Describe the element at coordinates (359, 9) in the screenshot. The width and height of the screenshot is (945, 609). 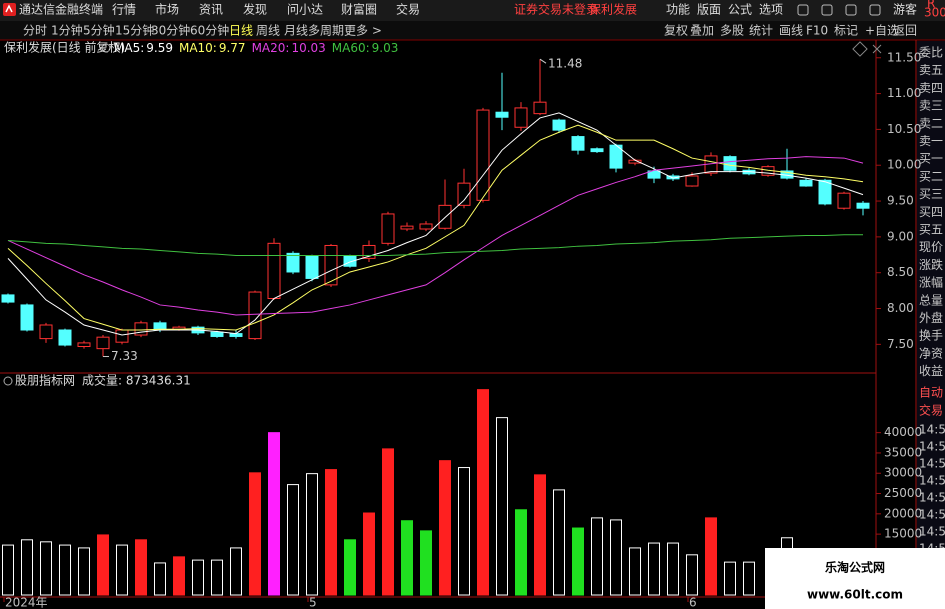
I see `menu-item: 财富圈` at that location.